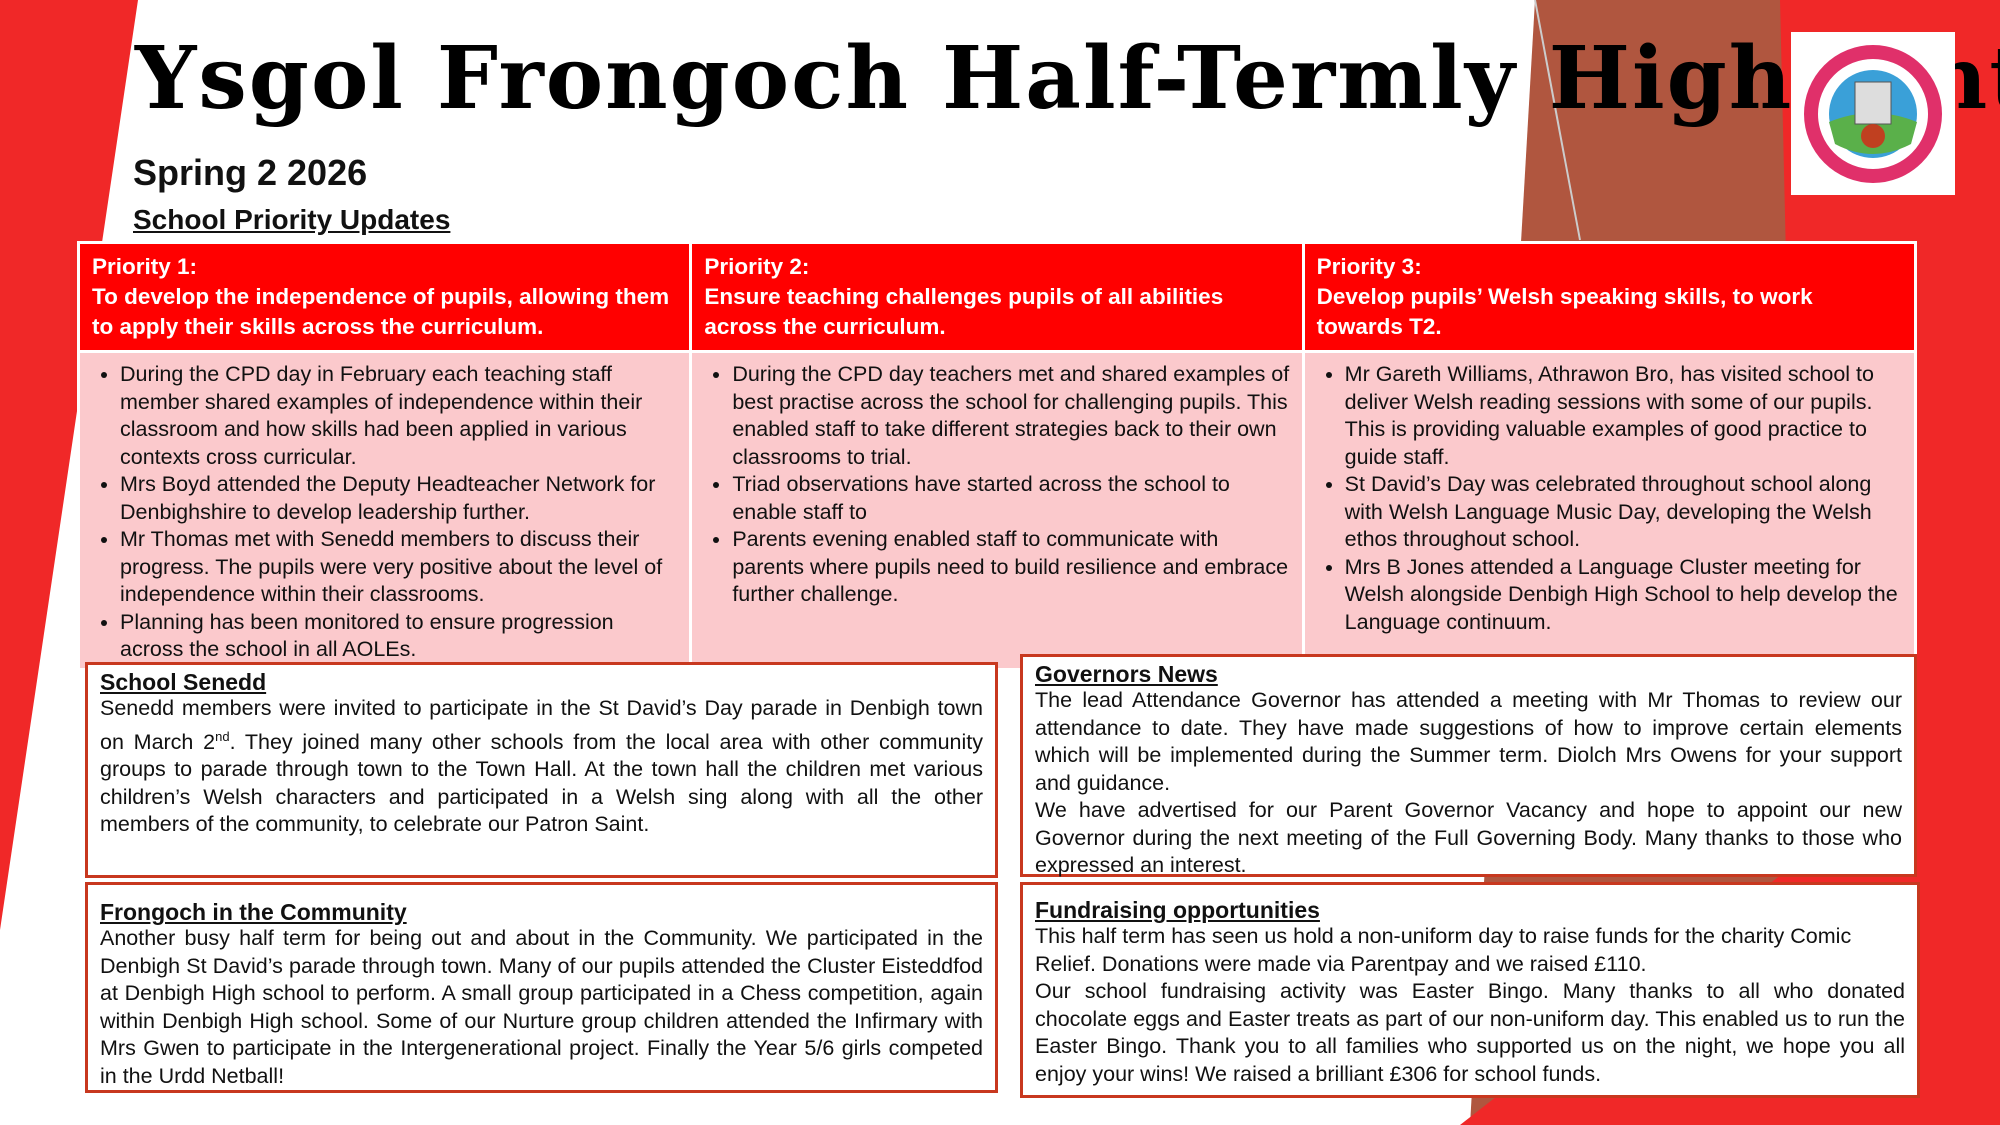 The image size is (2000, 1125). Describe the element at coordinates (1126, 674) in the screenshot. I see `governors-title: Governors News` at that location.